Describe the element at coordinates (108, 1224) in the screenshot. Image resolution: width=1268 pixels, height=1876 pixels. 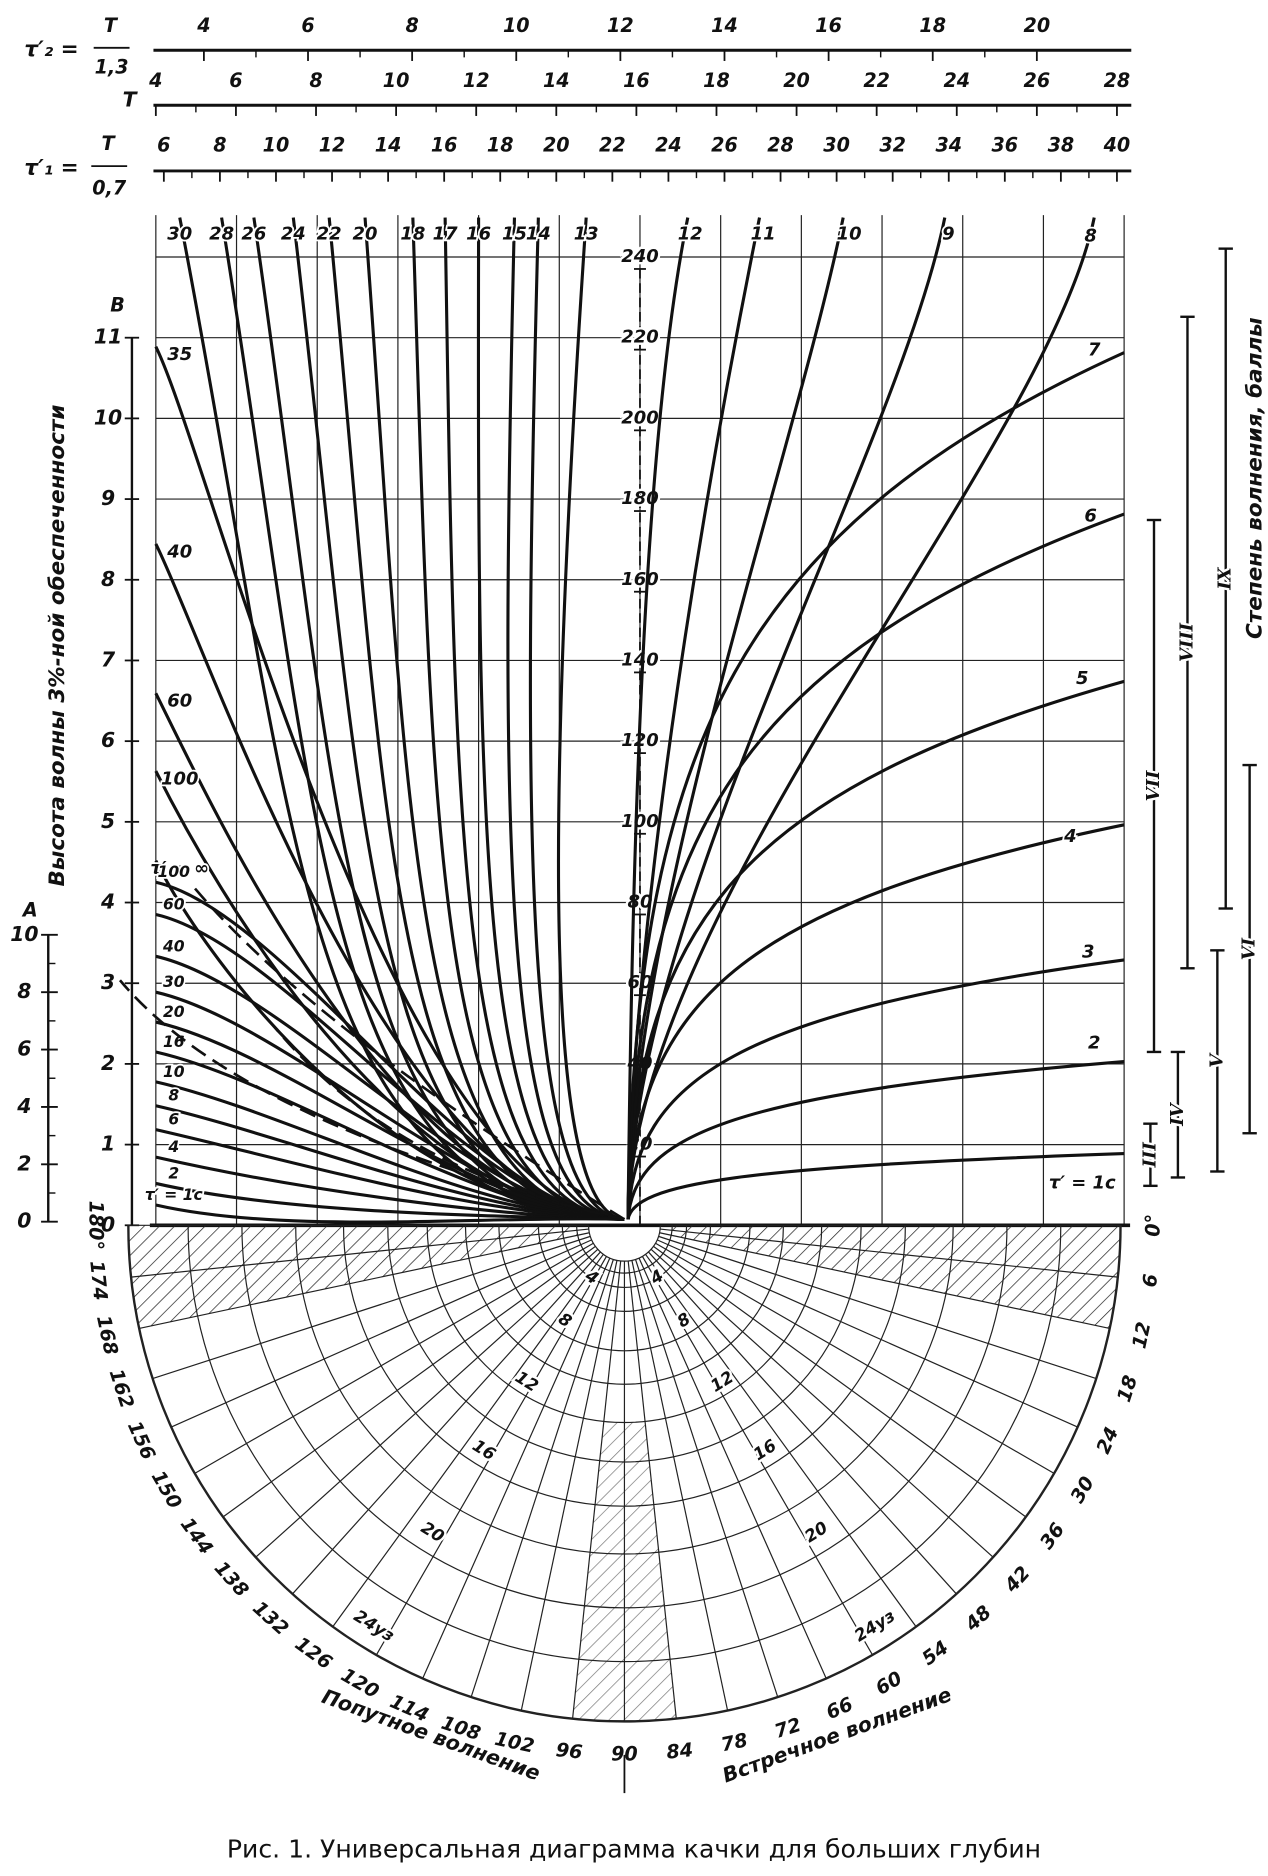
I see `axis-b-tick-label: 0` at that location.